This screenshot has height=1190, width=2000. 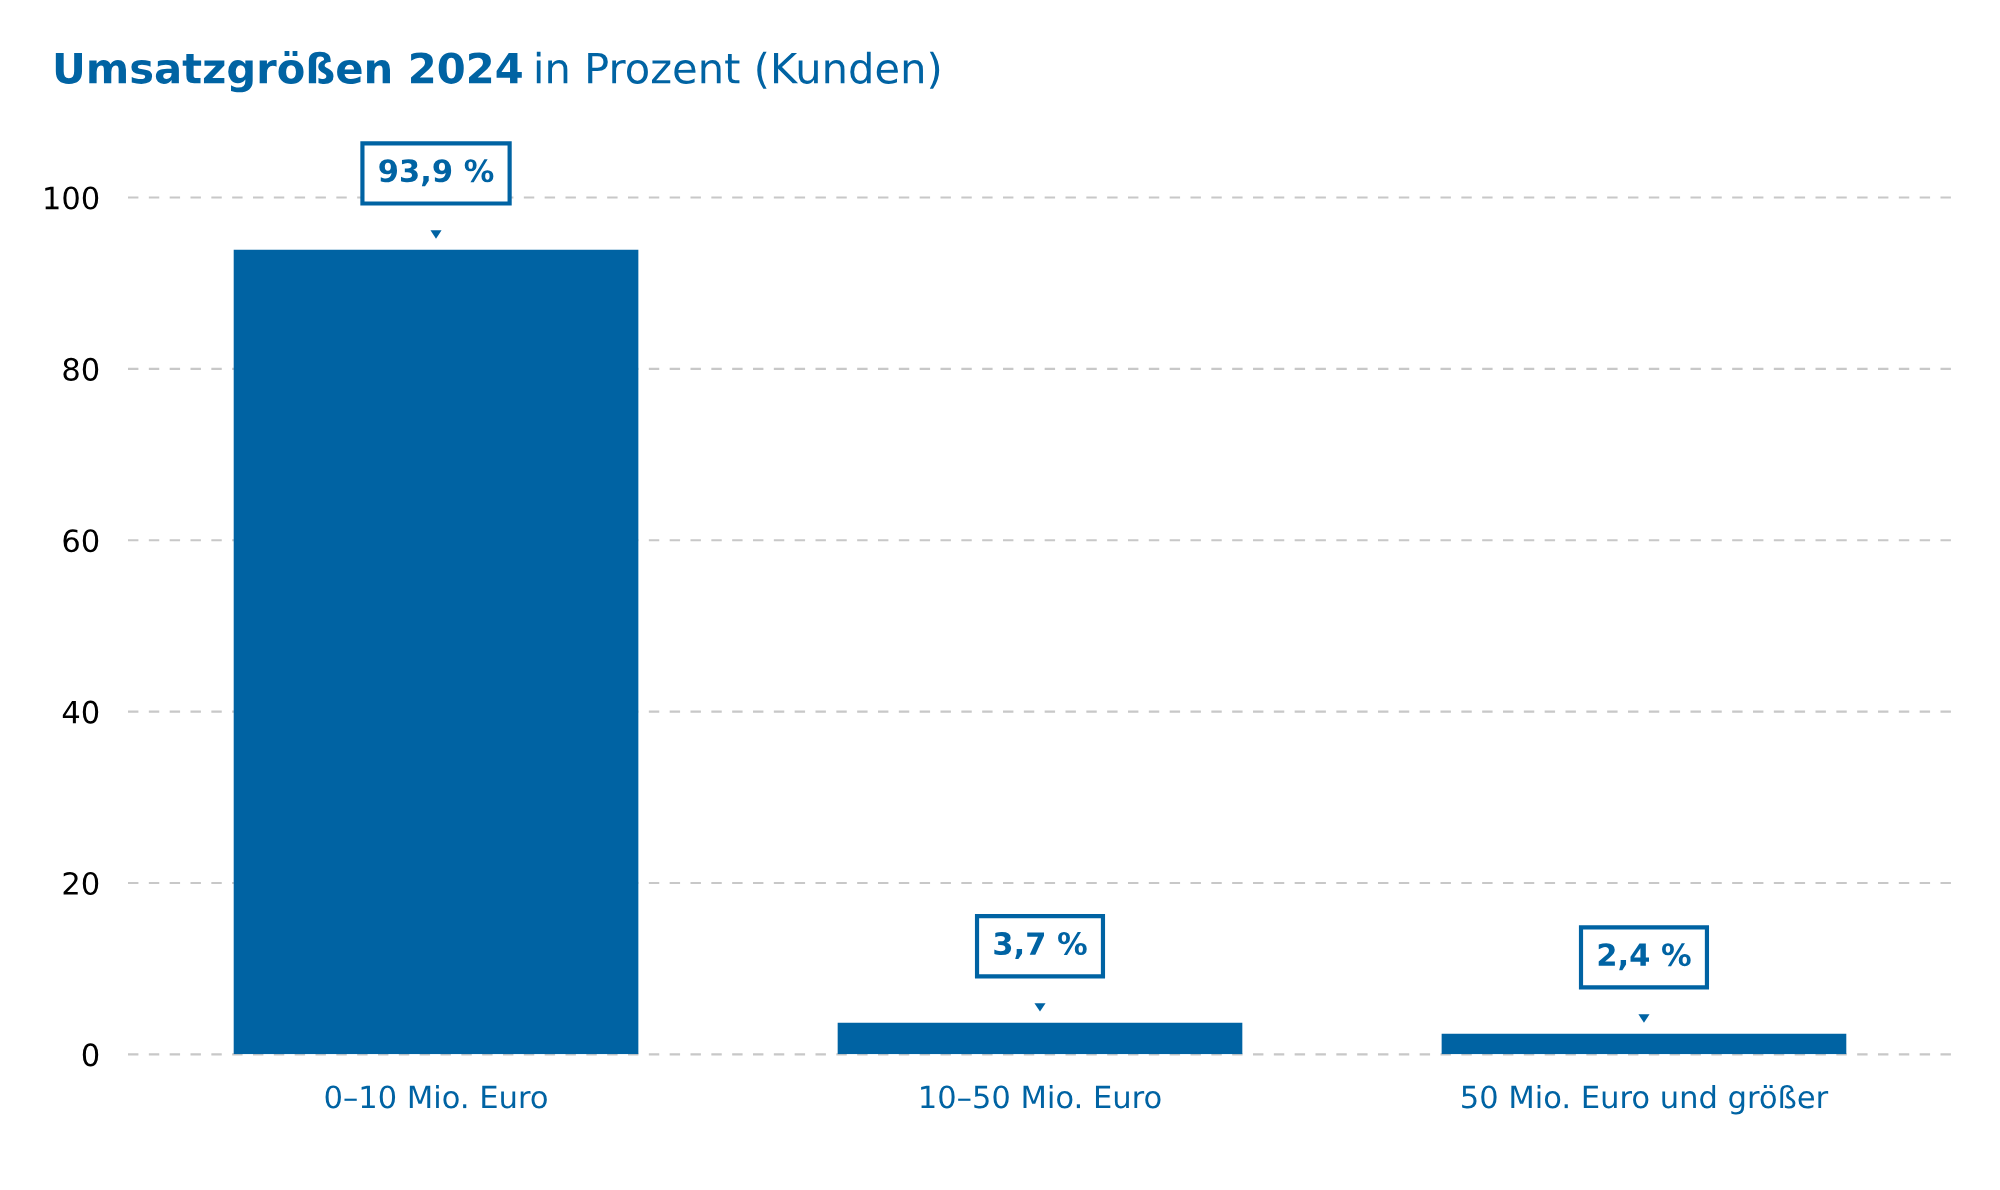 I want to click on x-tick-label: 10–50 Mio. Euro, so click(x=1041, y=1096).